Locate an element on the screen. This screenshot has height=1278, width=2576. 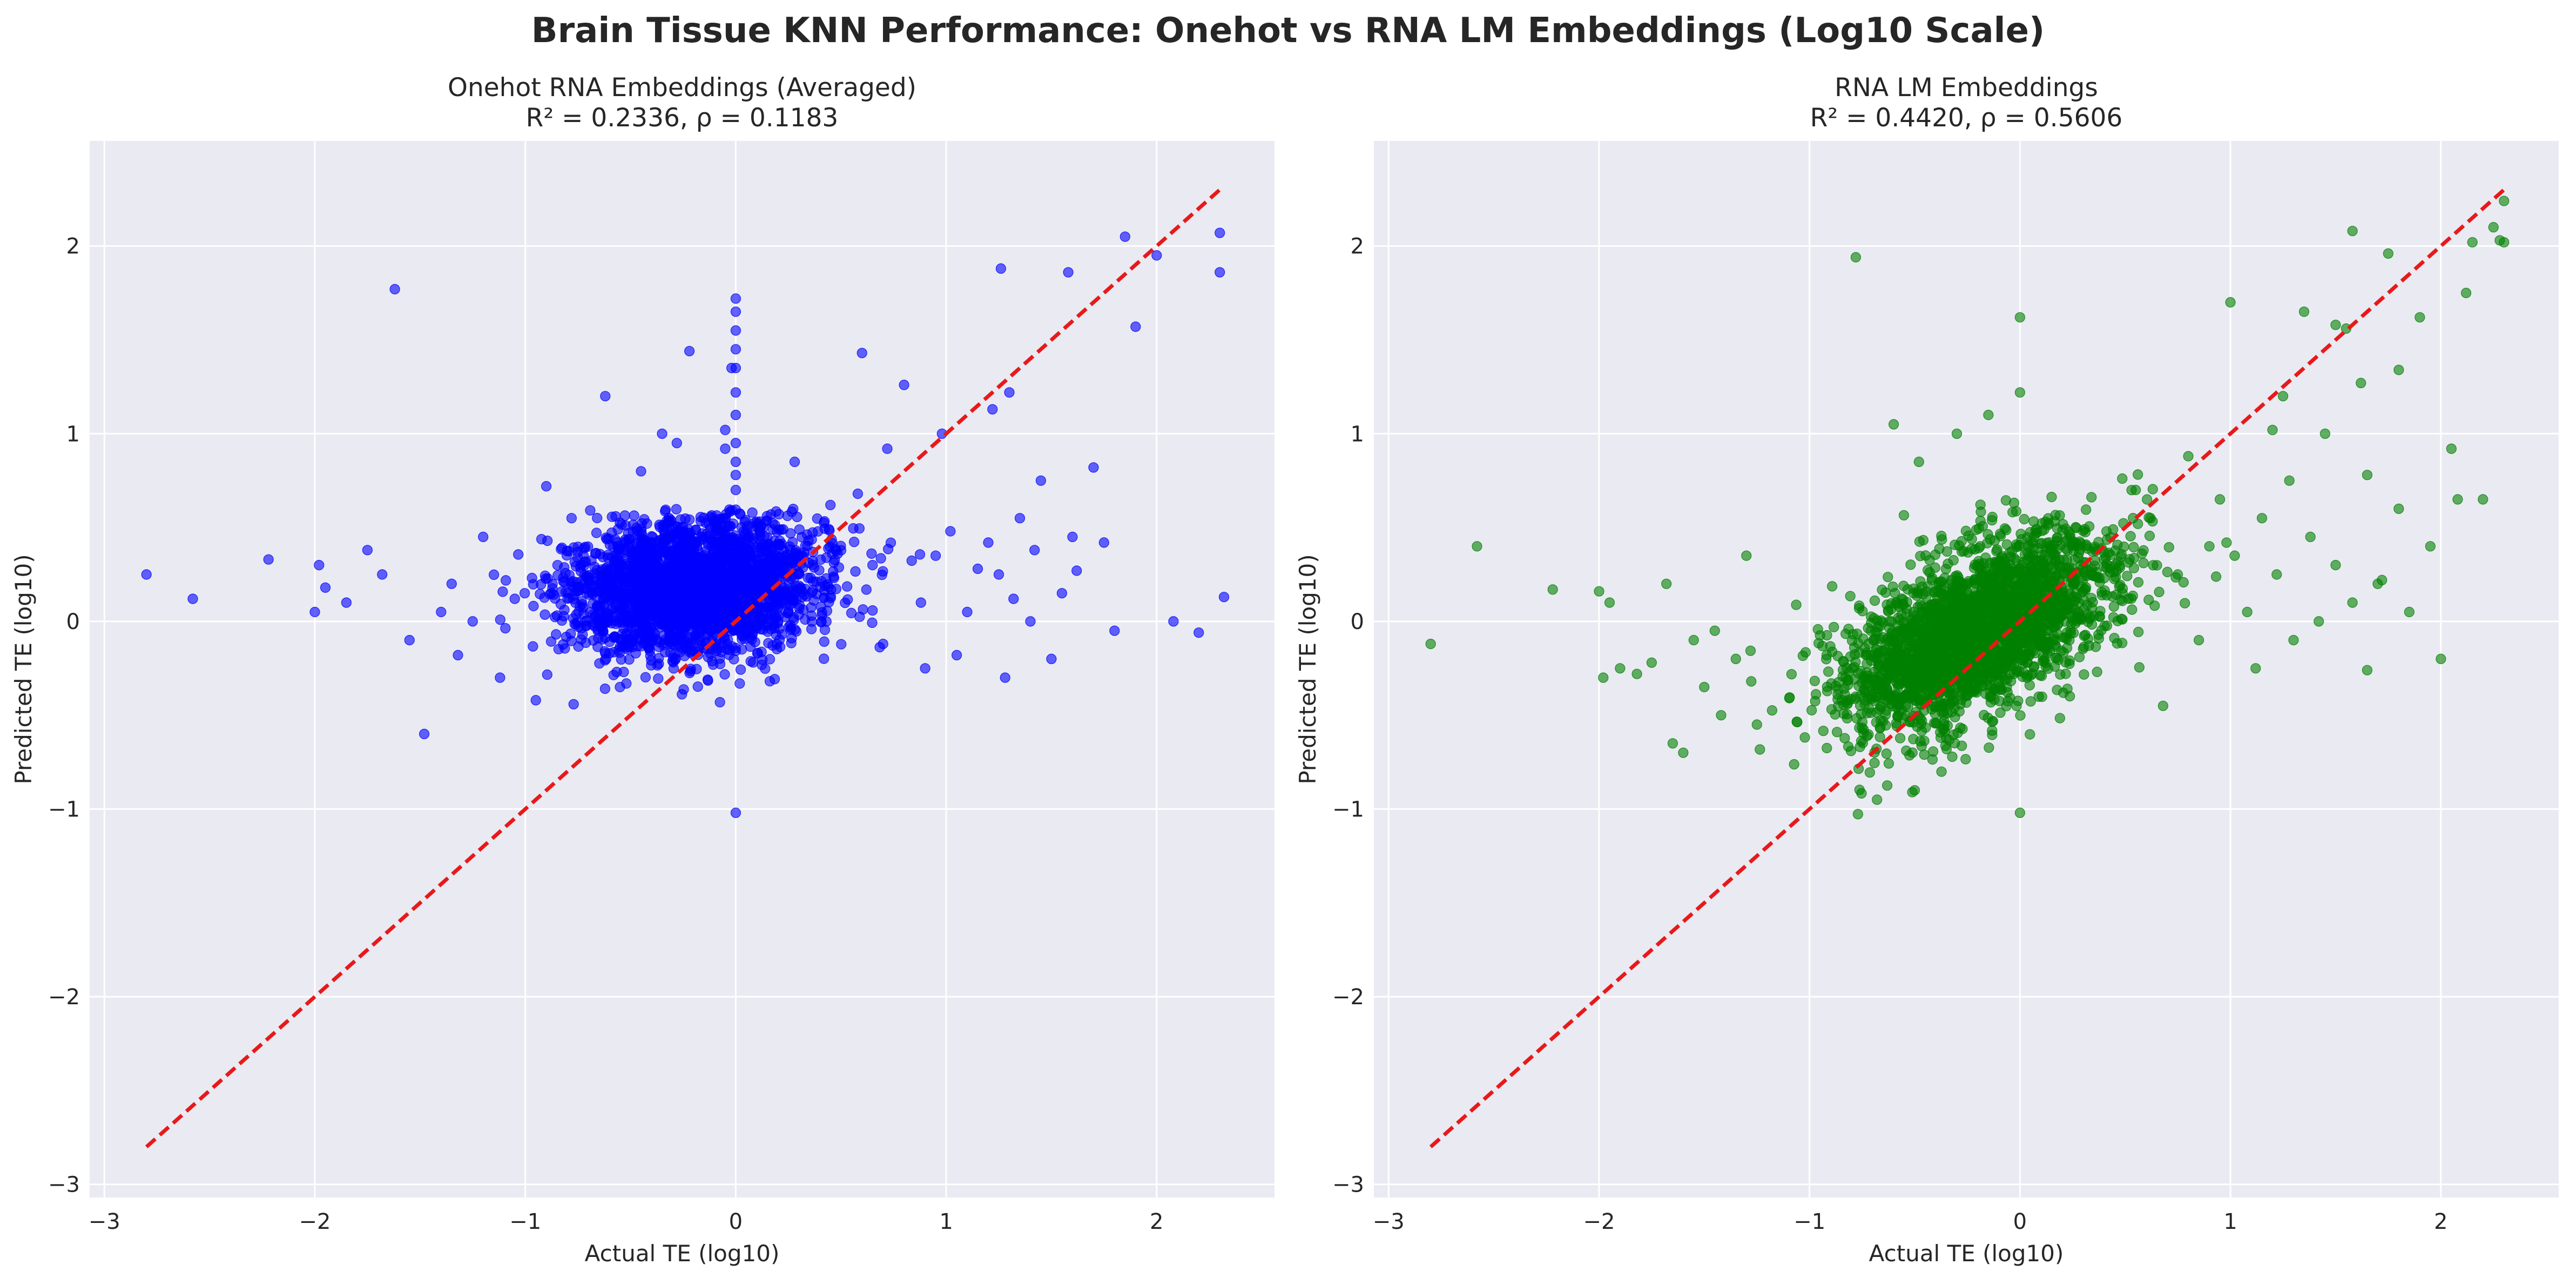
y-tick-label: 0 is located at coordinates (73, 622).